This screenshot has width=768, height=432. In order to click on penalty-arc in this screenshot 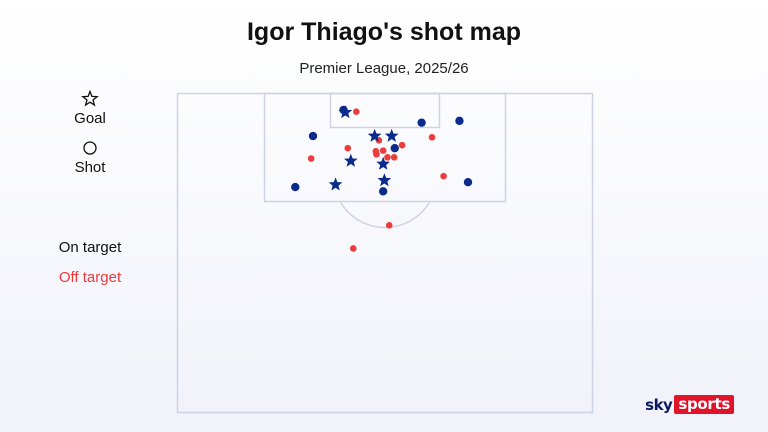, I will do `click(385, 215)`.